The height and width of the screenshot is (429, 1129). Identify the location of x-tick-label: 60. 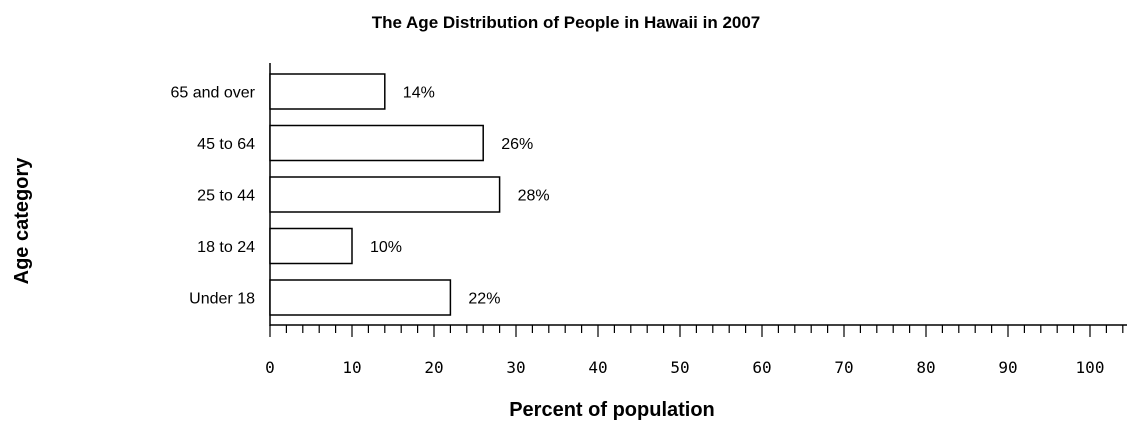
(761, 367).